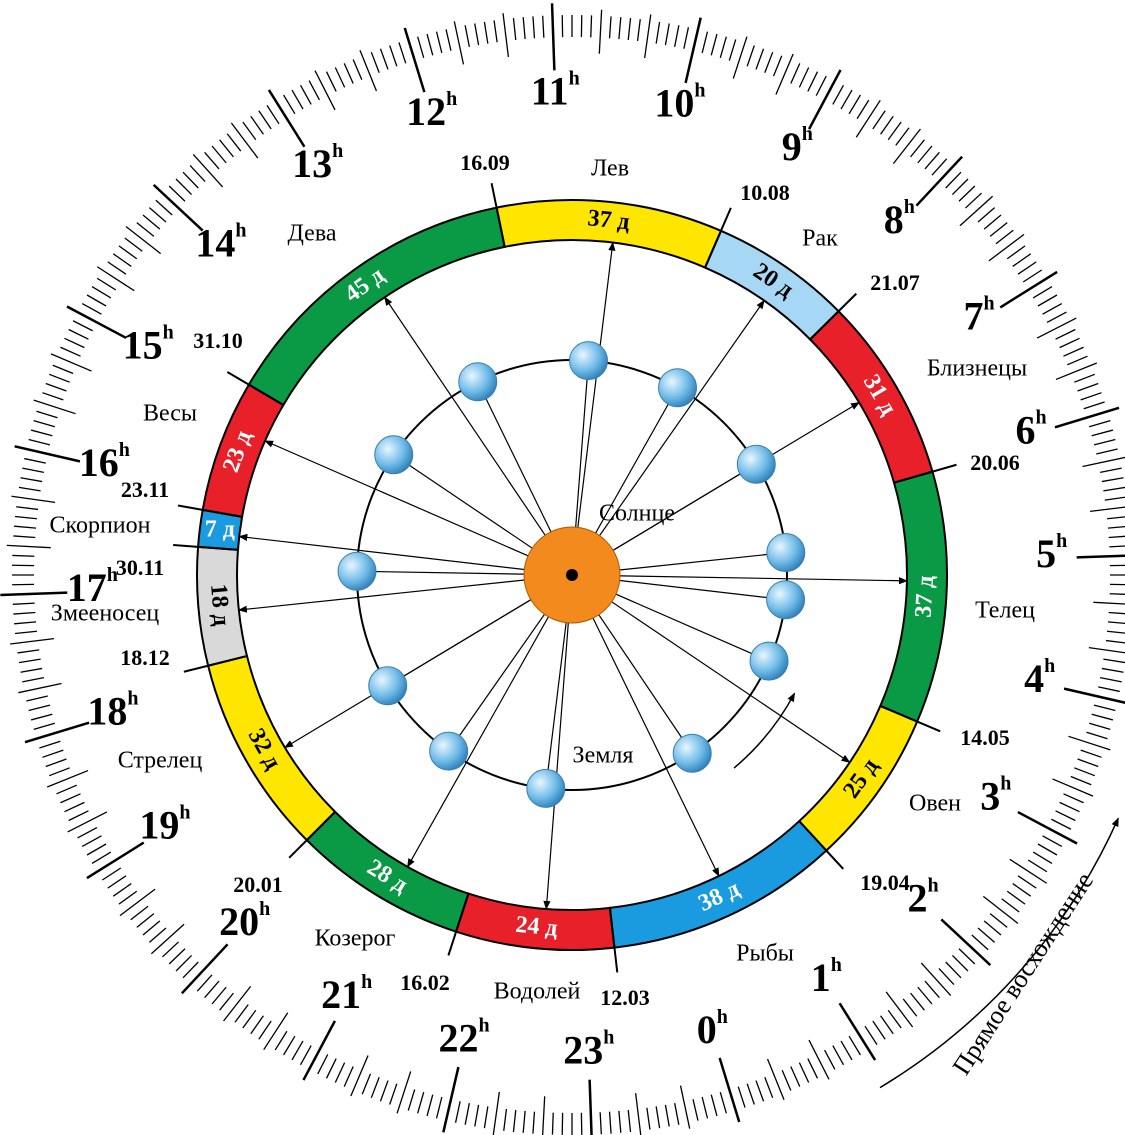  What do you see at coordinates (346, 993) in the screenshot?
I see `hour-label: 21h` at bounding box center [346, 993].